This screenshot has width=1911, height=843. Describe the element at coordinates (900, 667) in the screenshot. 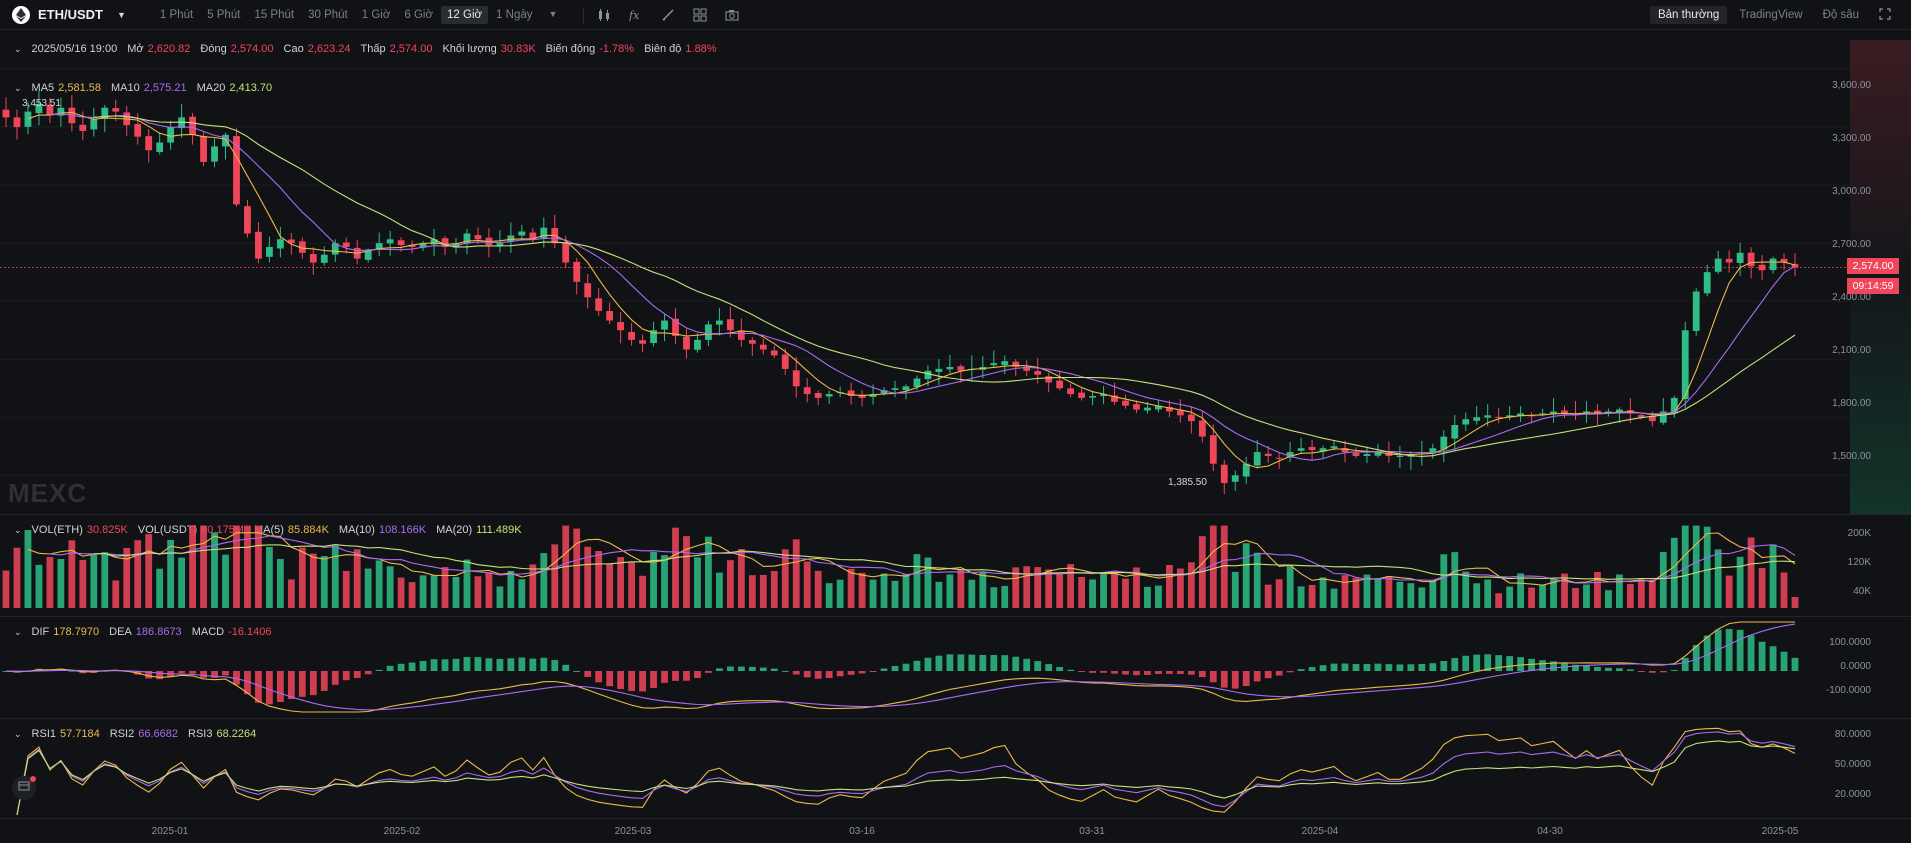

I see `macd-pane` at that location.